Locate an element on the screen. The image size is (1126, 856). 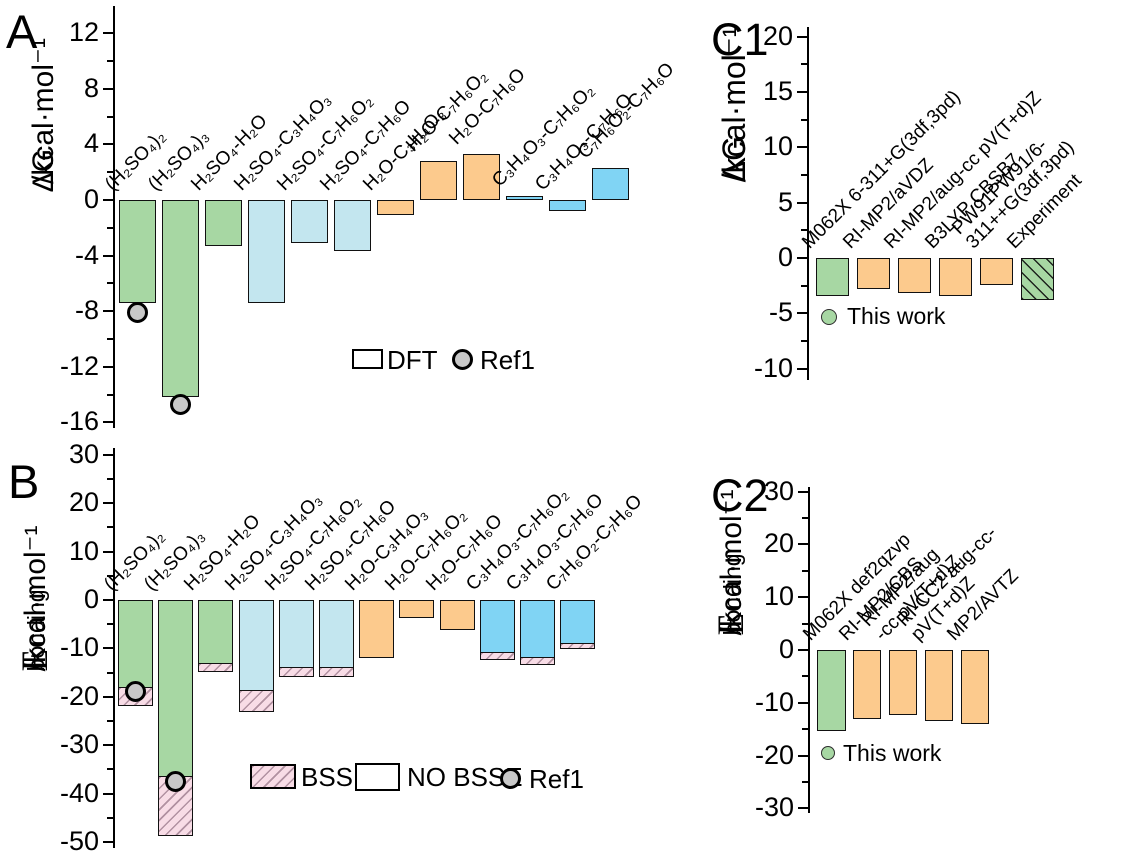
bsse-hatch-swatch is located at coordinates (273, 776).